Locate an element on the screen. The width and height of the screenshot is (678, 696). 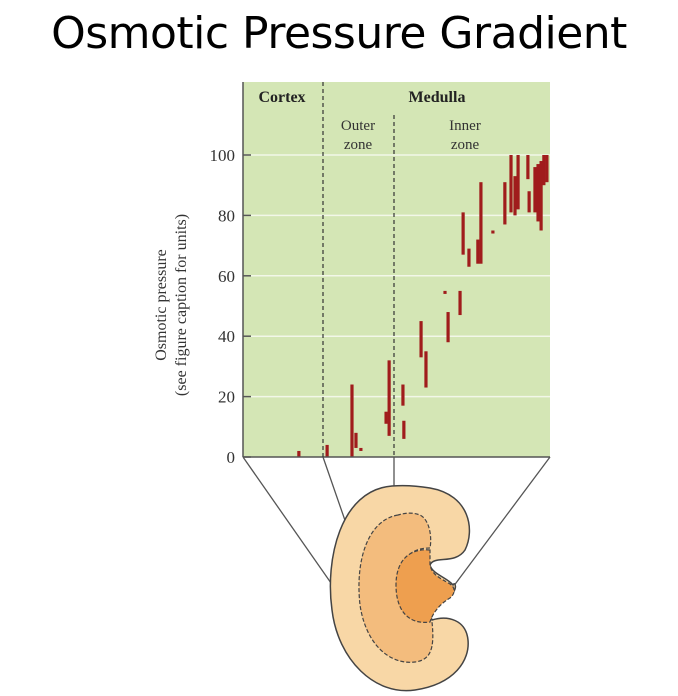
y-tick-label: 20 is located at coordinates (226, 397).